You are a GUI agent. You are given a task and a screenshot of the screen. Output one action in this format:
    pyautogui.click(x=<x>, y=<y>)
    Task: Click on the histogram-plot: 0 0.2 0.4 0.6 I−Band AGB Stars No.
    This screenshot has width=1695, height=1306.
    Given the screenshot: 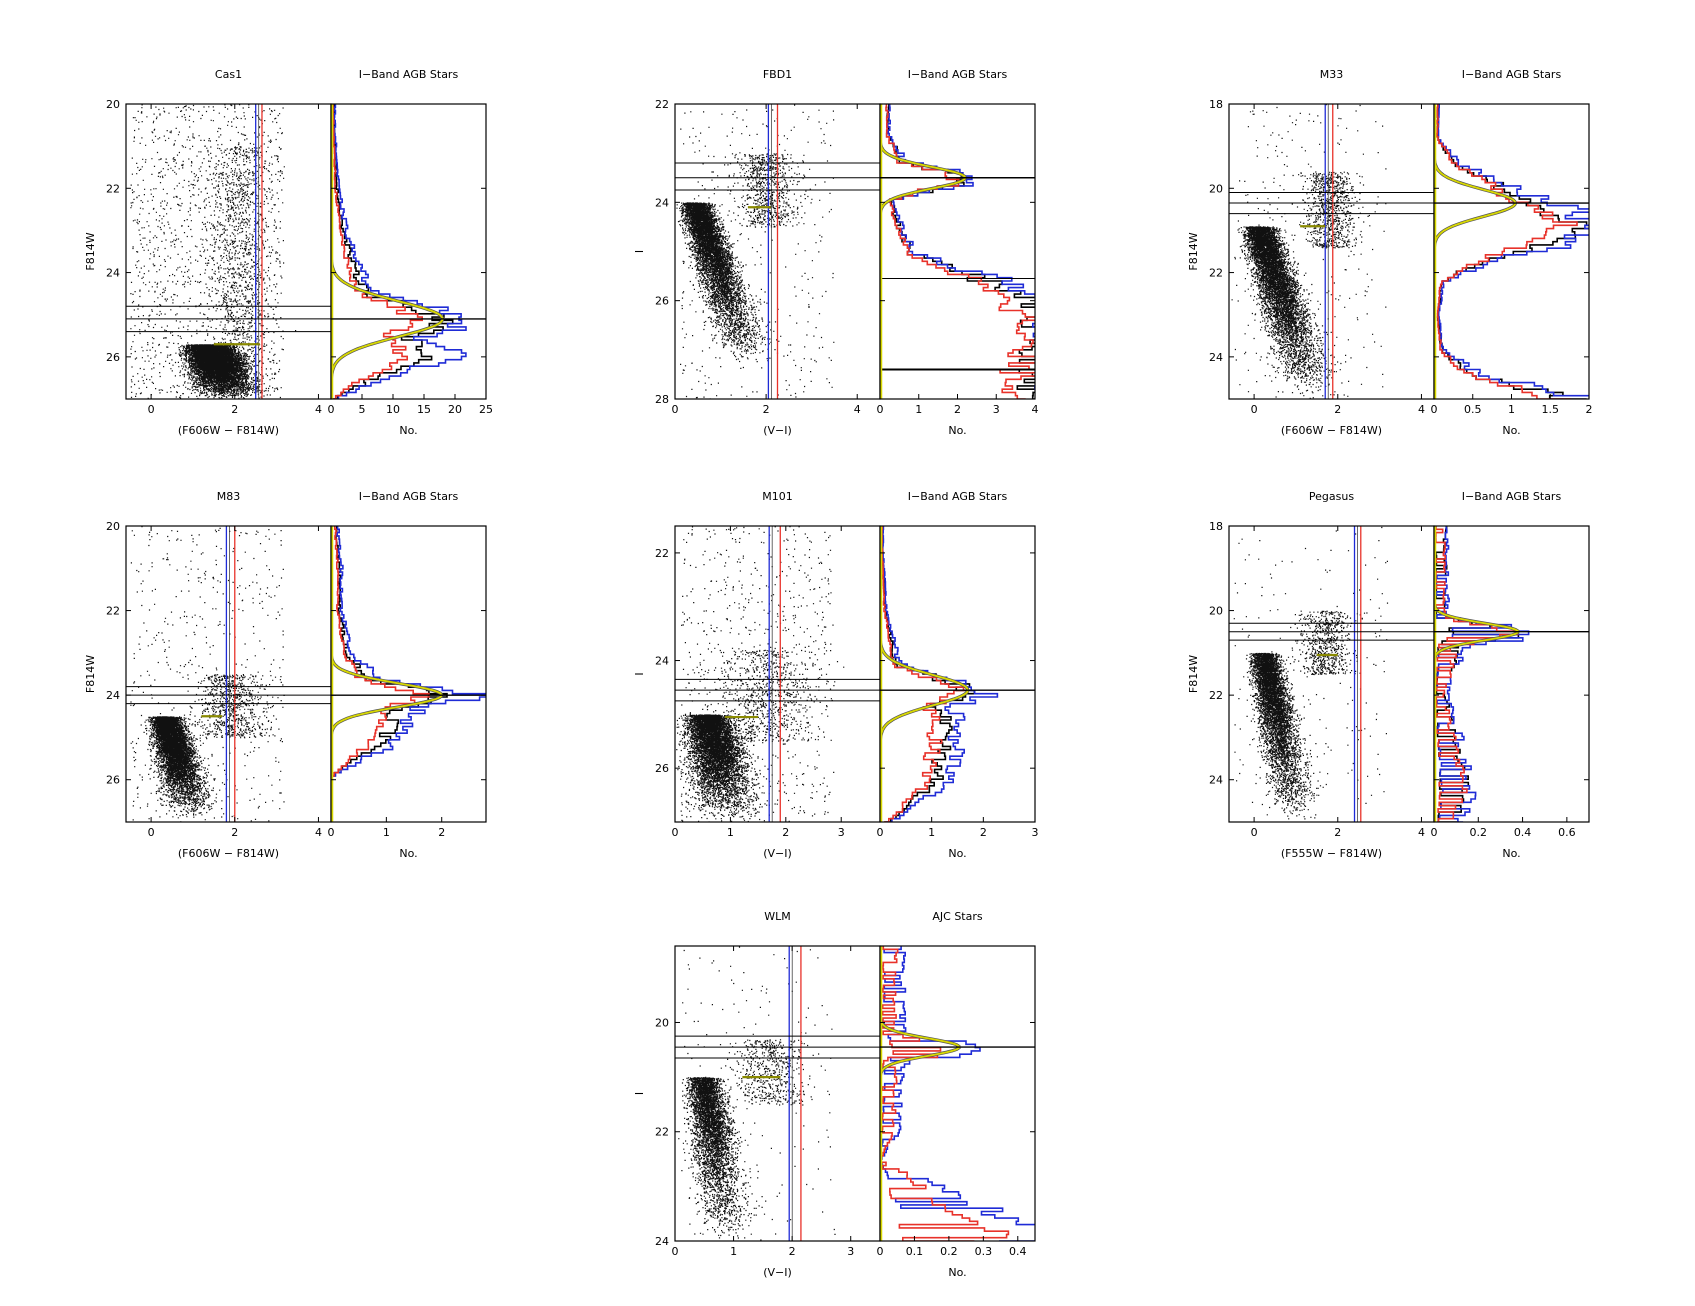 What is the action you would take?
    pyautogui.click(x=1510, y=675)
    